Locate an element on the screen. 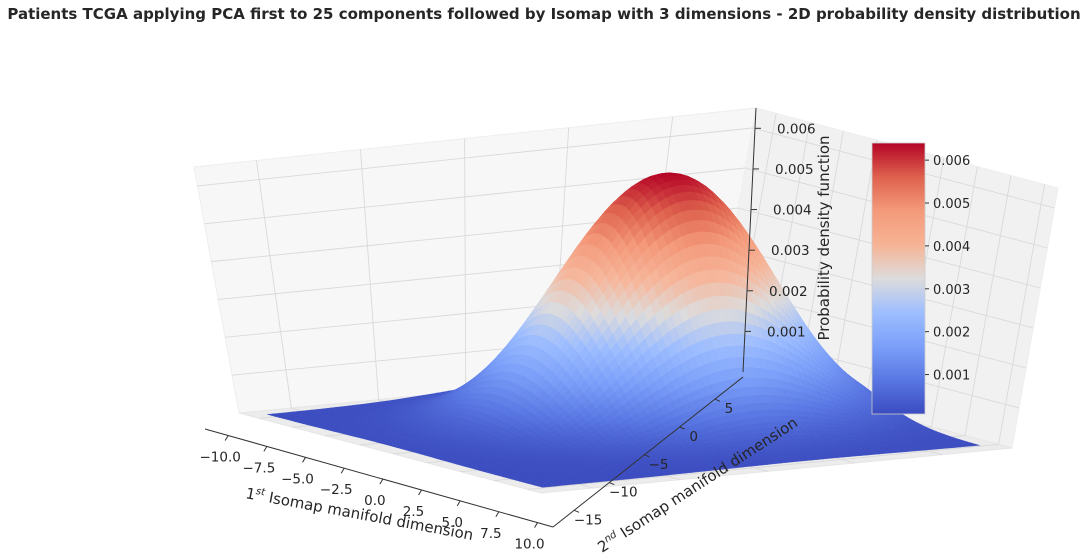 The image size is (1088, 558). colorbar-tick-label: 0.001 is located at coordinates (951, 376).